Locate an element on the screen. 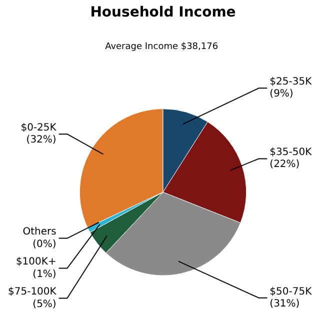 The image size is (325, 325). slice-label: $75-100K is located at coordinates (32, 292).